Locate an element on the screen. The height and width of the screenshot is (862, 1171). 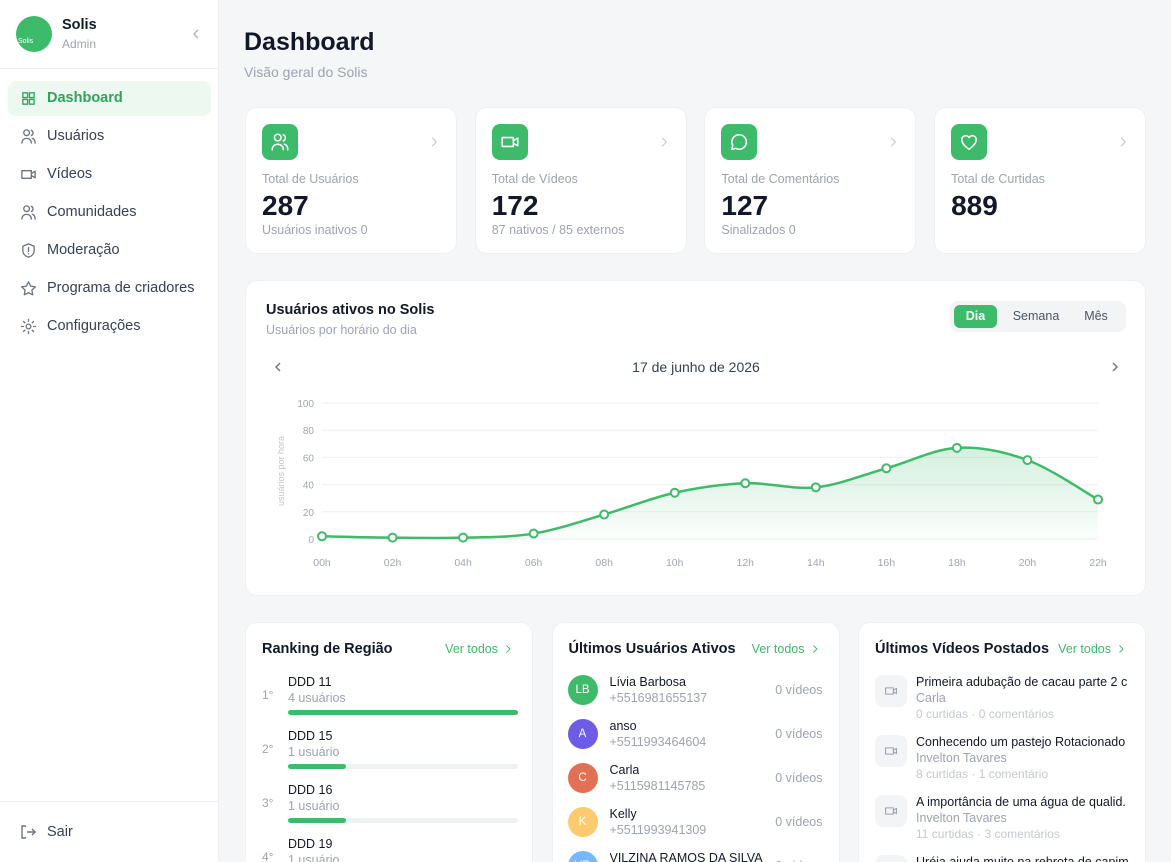
next-day is located at coordinates (1115, 367).